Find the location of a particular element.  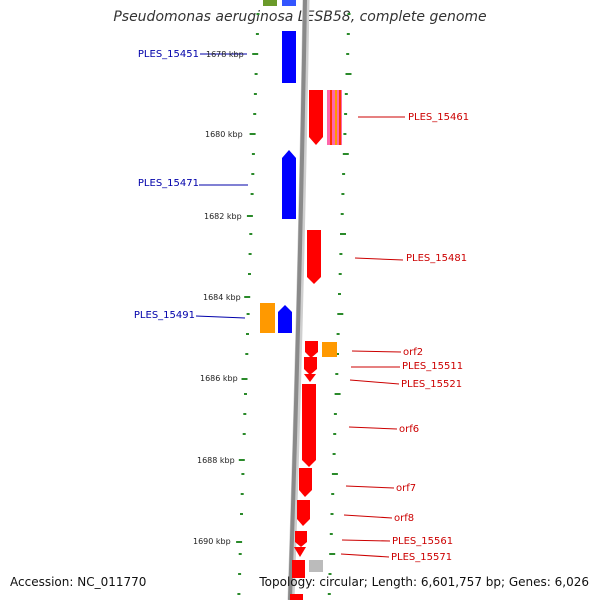

gene-block-orf7 is located at coordinates (305, 482).